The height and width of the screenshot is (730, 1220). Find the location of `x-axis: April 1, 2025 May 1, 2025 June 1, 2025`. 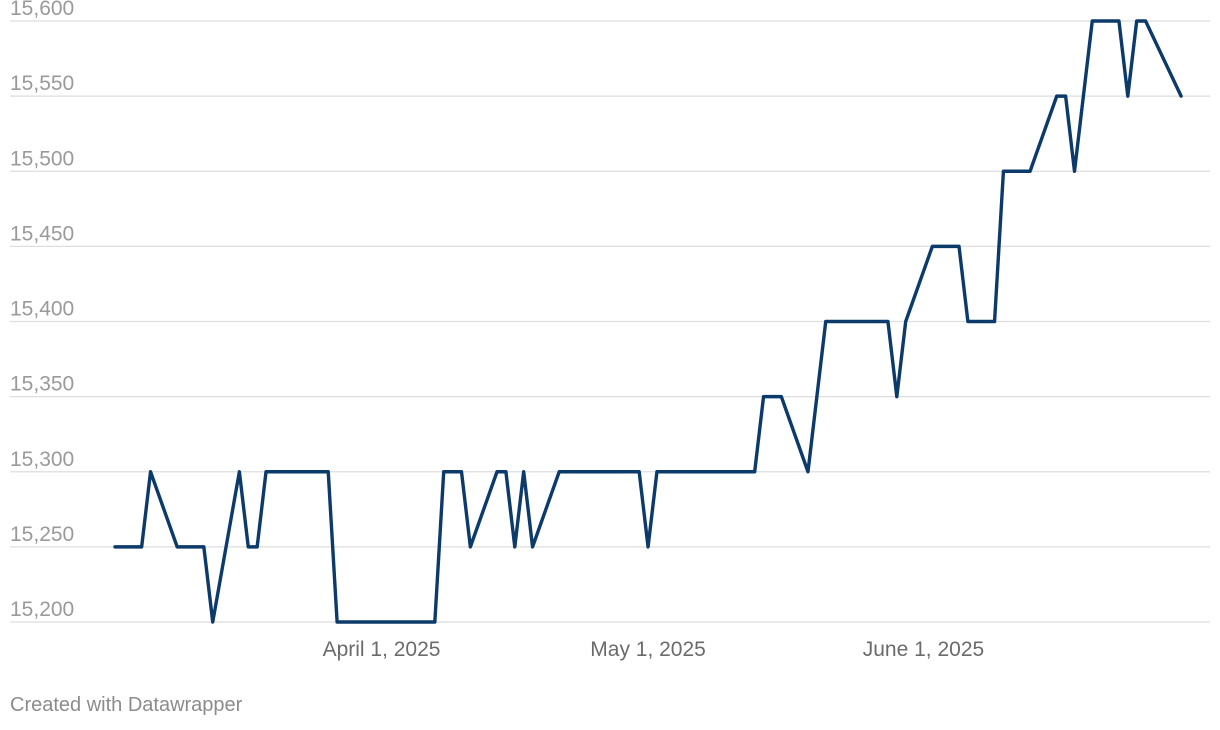

x-axis: April 1, 2025 May 1, 2025 June 1, 2025 is located at coordinates (654, 649).